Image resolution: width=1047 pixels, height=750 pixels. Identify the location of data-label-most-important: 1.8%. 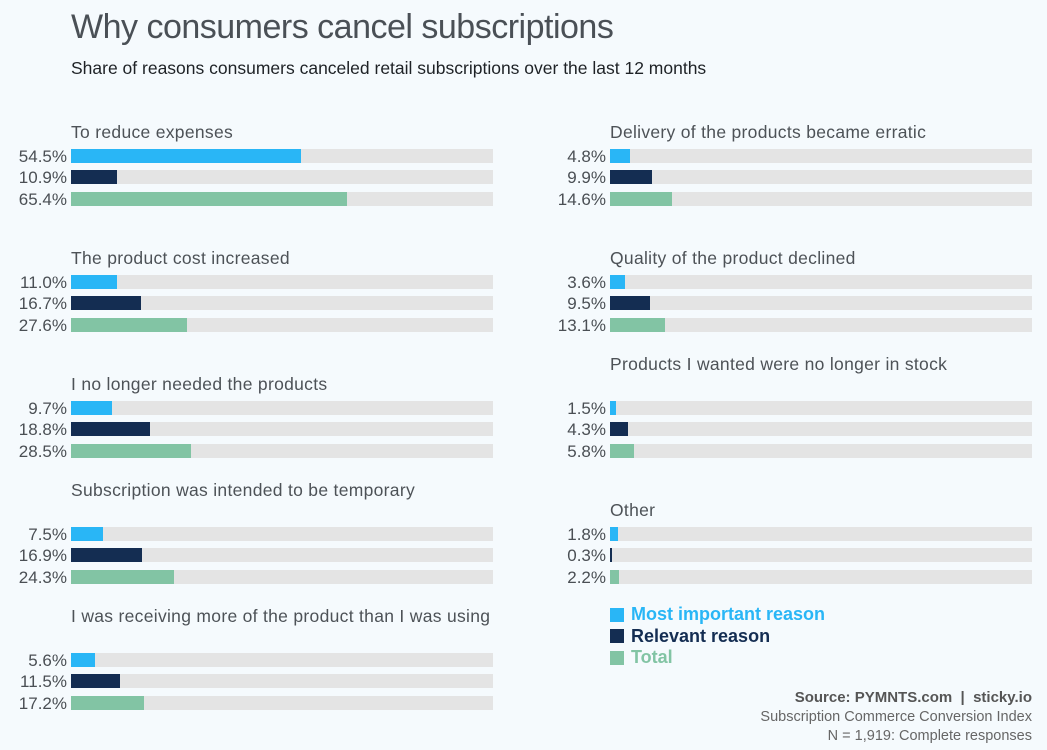
(586, 534).